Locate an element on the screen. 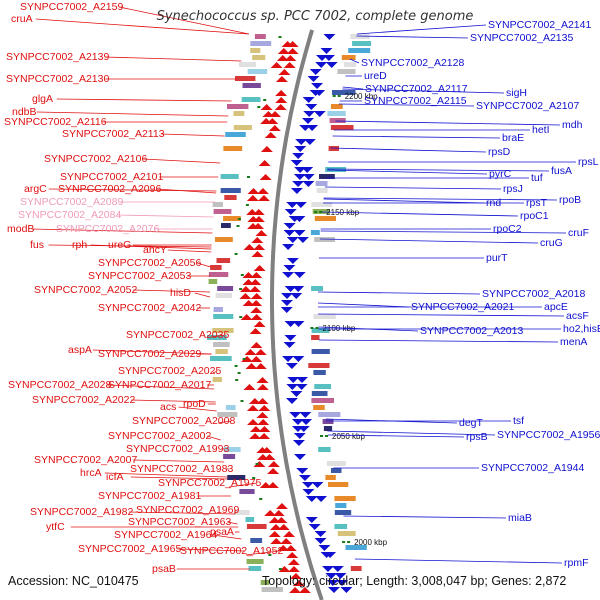 The height and width of the screenshot is (600, 600). gene-label-left: SYNPCC7002_A1965 is located at coordinates (129, 549).